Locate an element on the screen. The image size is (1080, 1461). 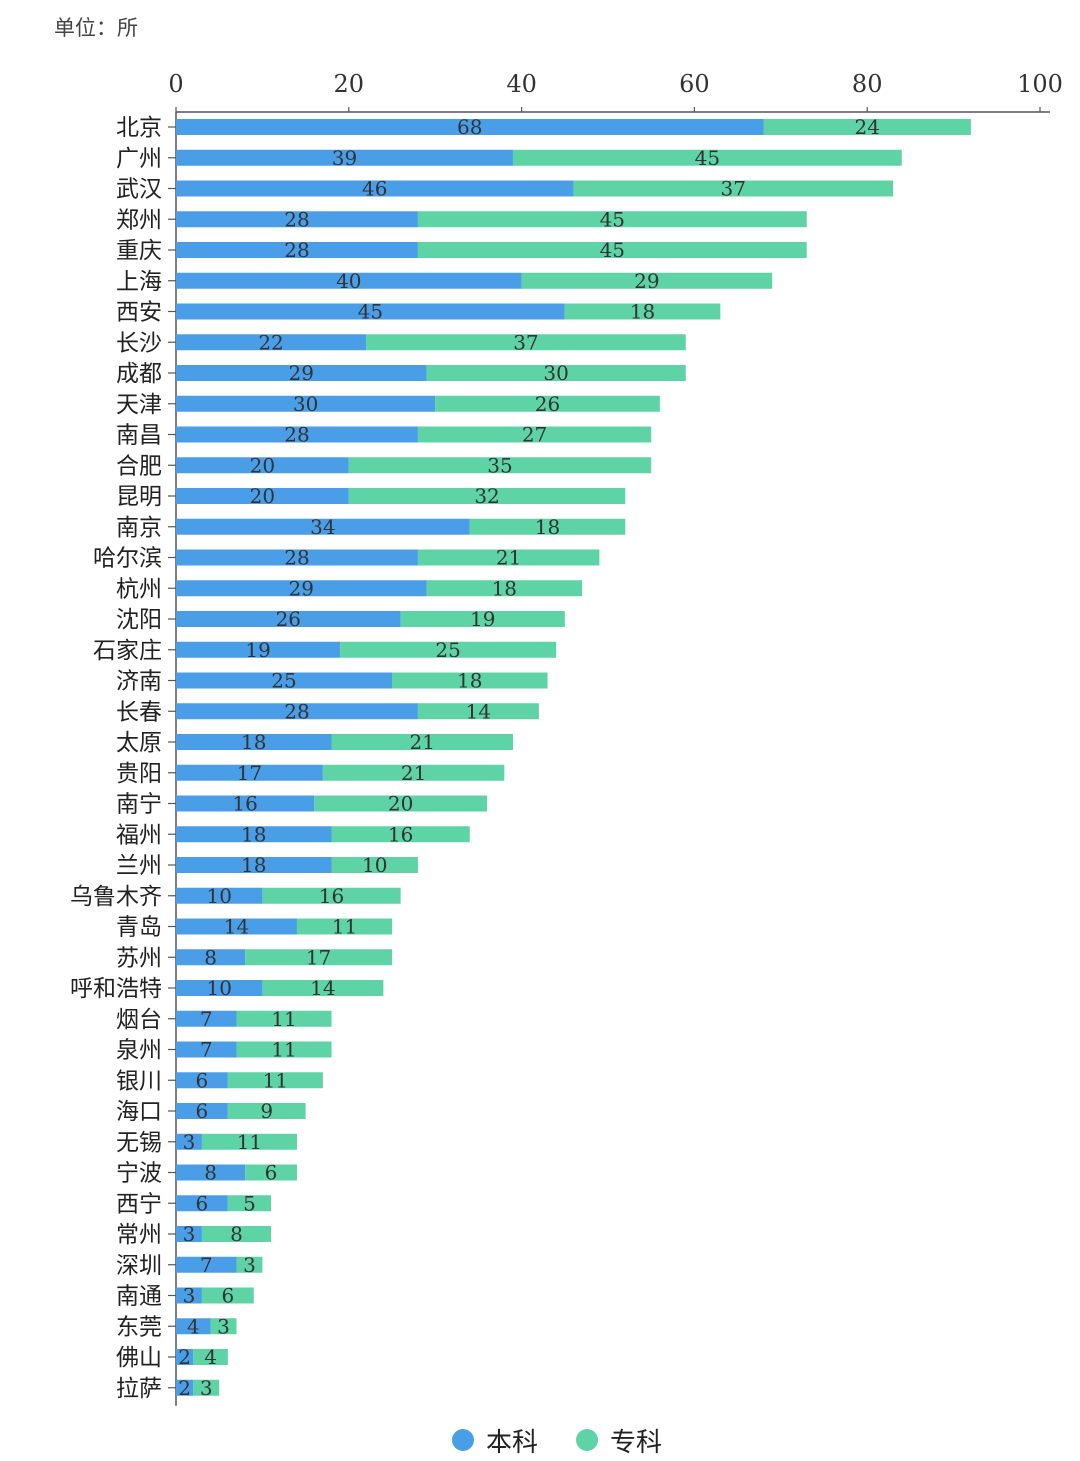
unit-label: 单位：所 is located at coordinates (96, 28).